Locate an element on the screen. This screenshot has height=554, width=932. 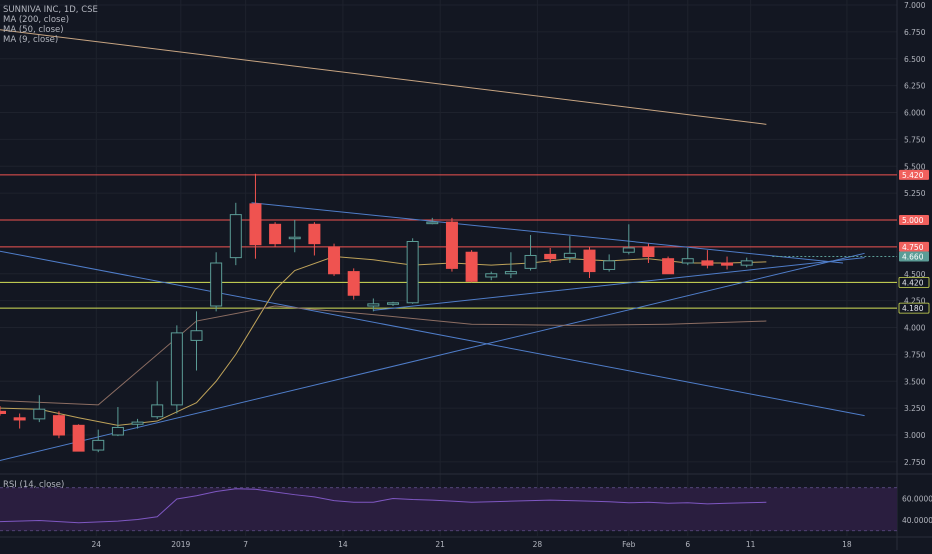
price-level-label: 4.420 is located at coordinates (913, 282).